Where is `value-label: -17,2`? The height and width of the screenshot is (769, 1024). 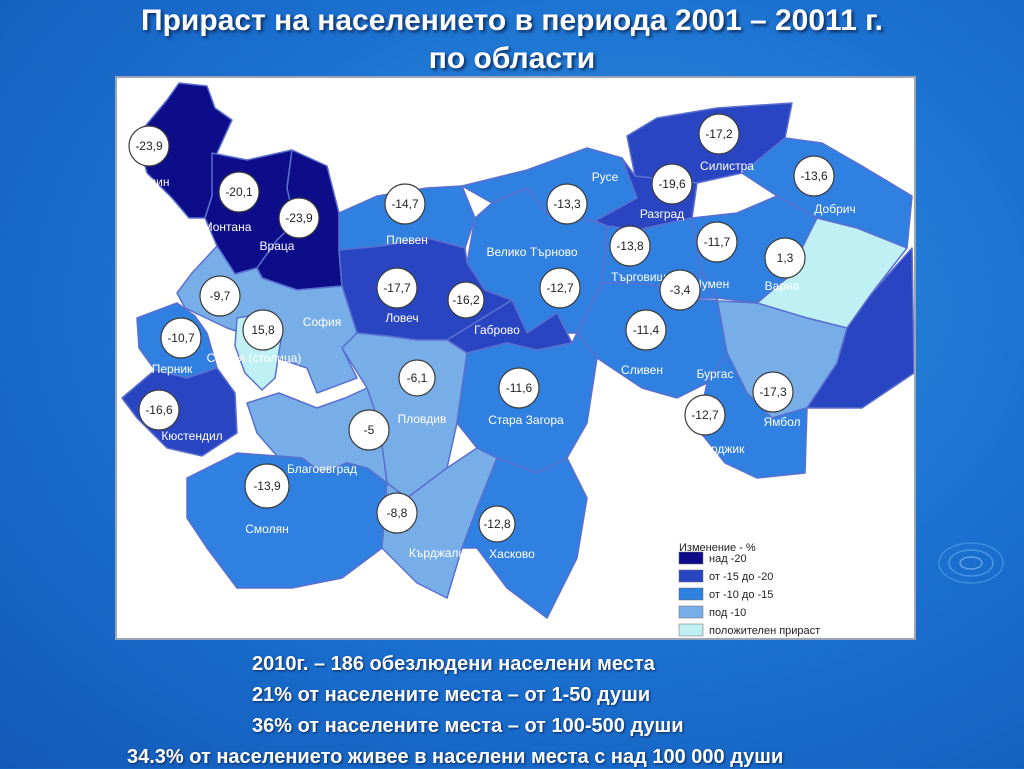 value-label: -17,2 is located at coordinates (719, 134).